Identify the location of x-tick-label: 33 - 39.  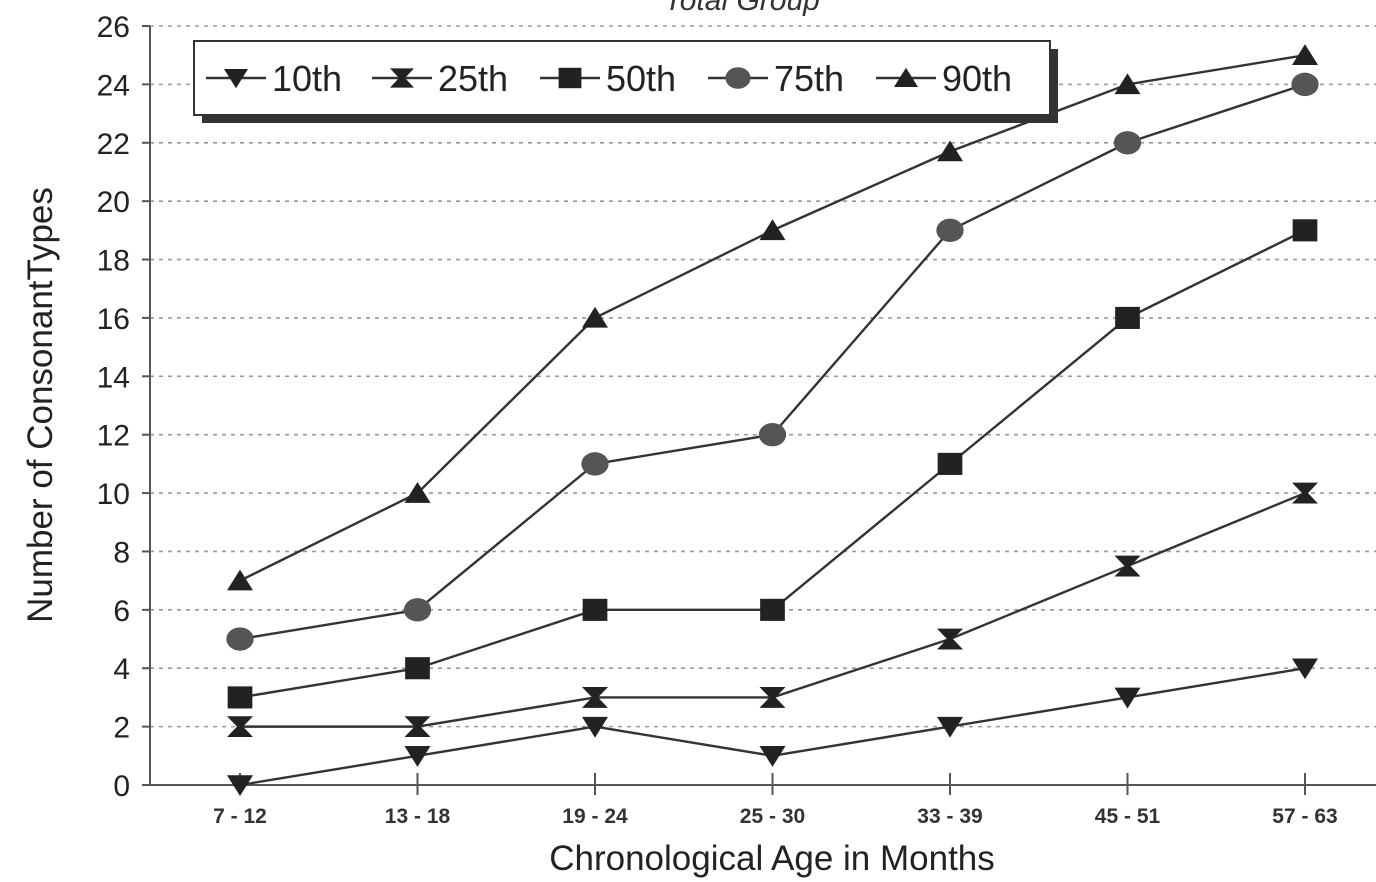
(949, 816).